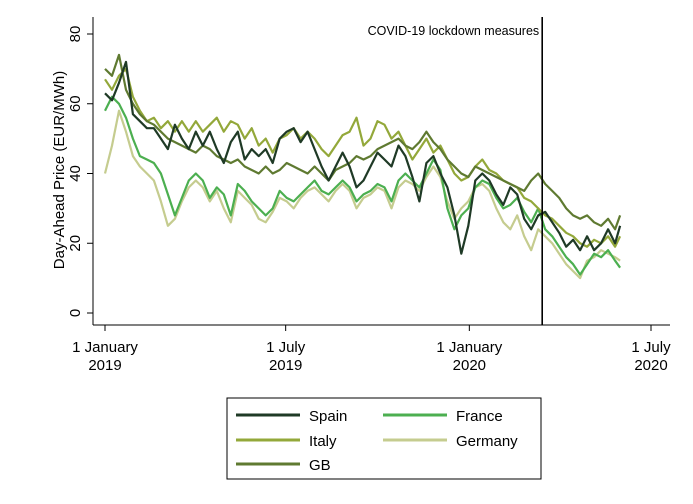  I want to click on x-tick-label-2019-07-01-line2: 2019, so click(285, 365).